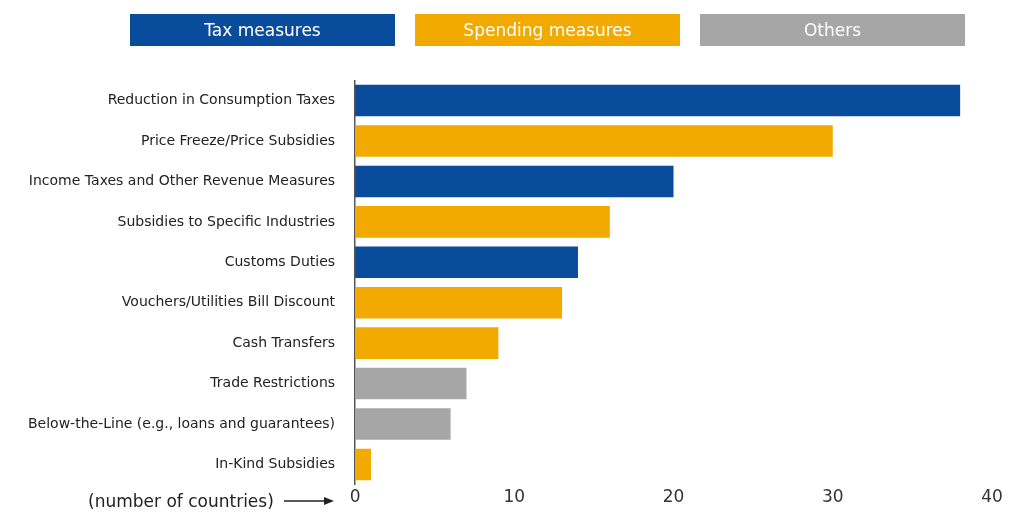 Image resolution: width=1015 pixels, height=521 pixels. What do you see at coordinates (226, 220) in the screenshot?
I see `y-tick-label: Subsidies to Specific Industries` at bounding box center [226, 220].